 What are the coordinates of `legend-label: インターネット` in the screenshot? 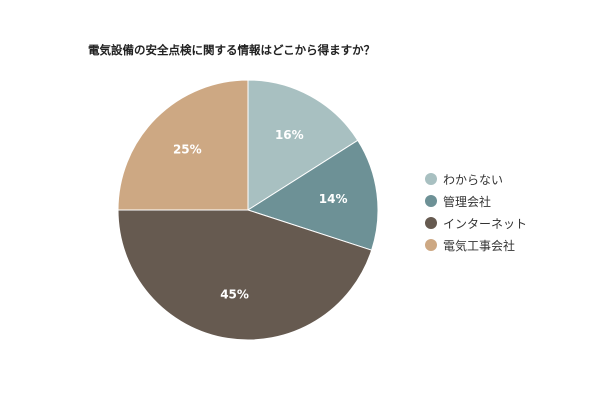 It's located at (485, 223).